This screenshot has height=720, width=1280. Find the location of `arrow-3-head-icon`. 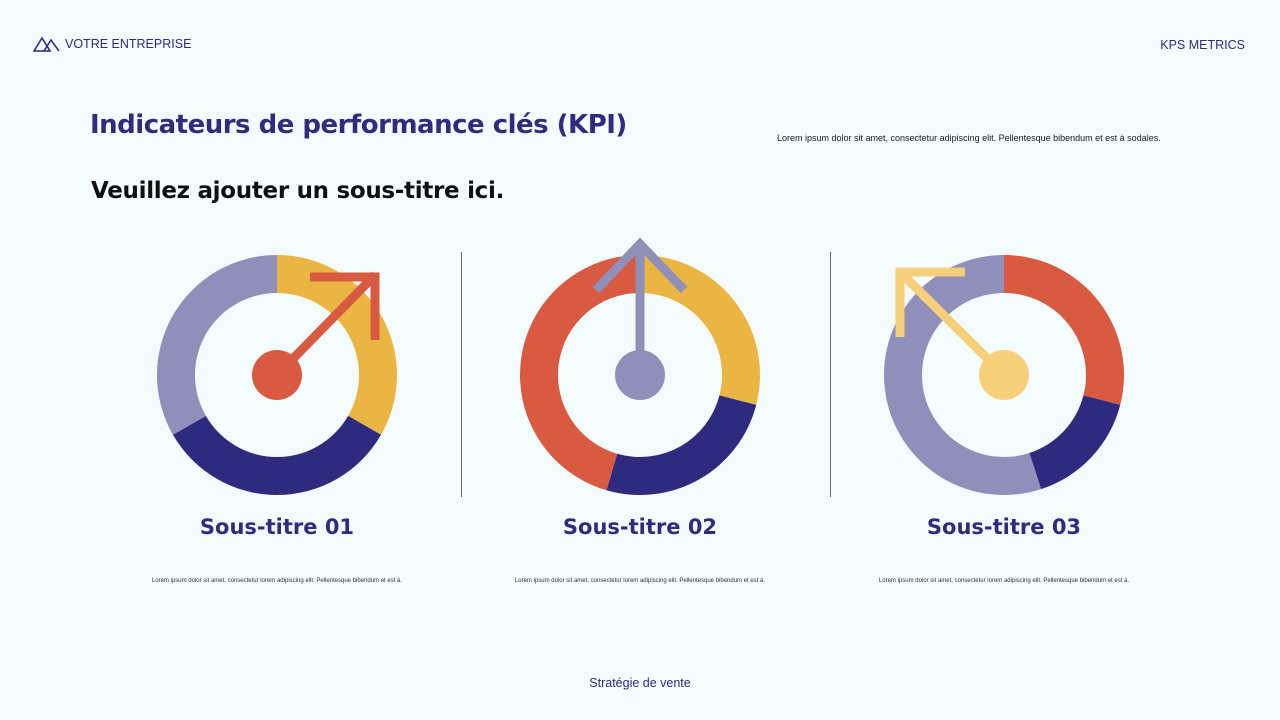

arrow-3-head-icon is located at coordinates (930, 302).